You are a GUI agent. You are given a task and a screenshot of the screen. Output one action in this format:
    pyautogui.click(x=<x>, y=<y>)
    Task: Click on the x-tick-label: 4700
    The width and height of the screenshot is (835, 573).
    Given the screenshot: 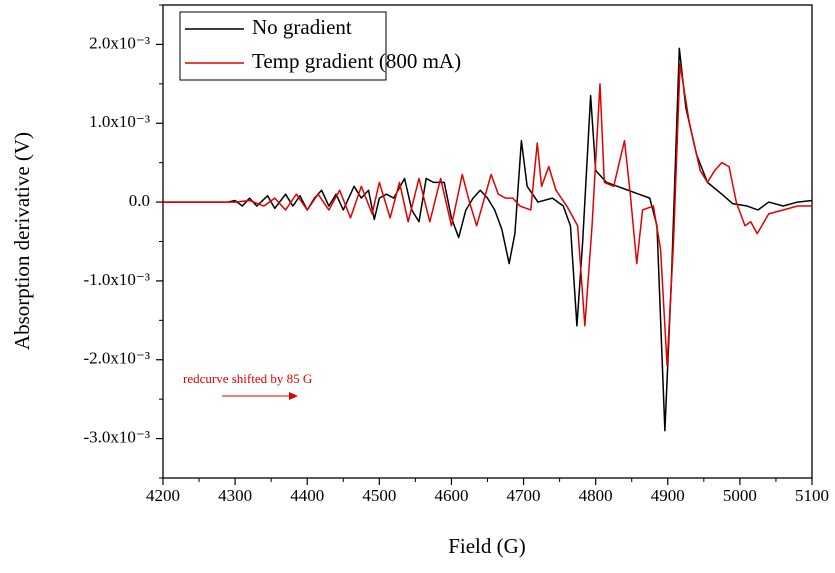 What is the action you would take?
    pyautogui.click(x=524, y=495)
    